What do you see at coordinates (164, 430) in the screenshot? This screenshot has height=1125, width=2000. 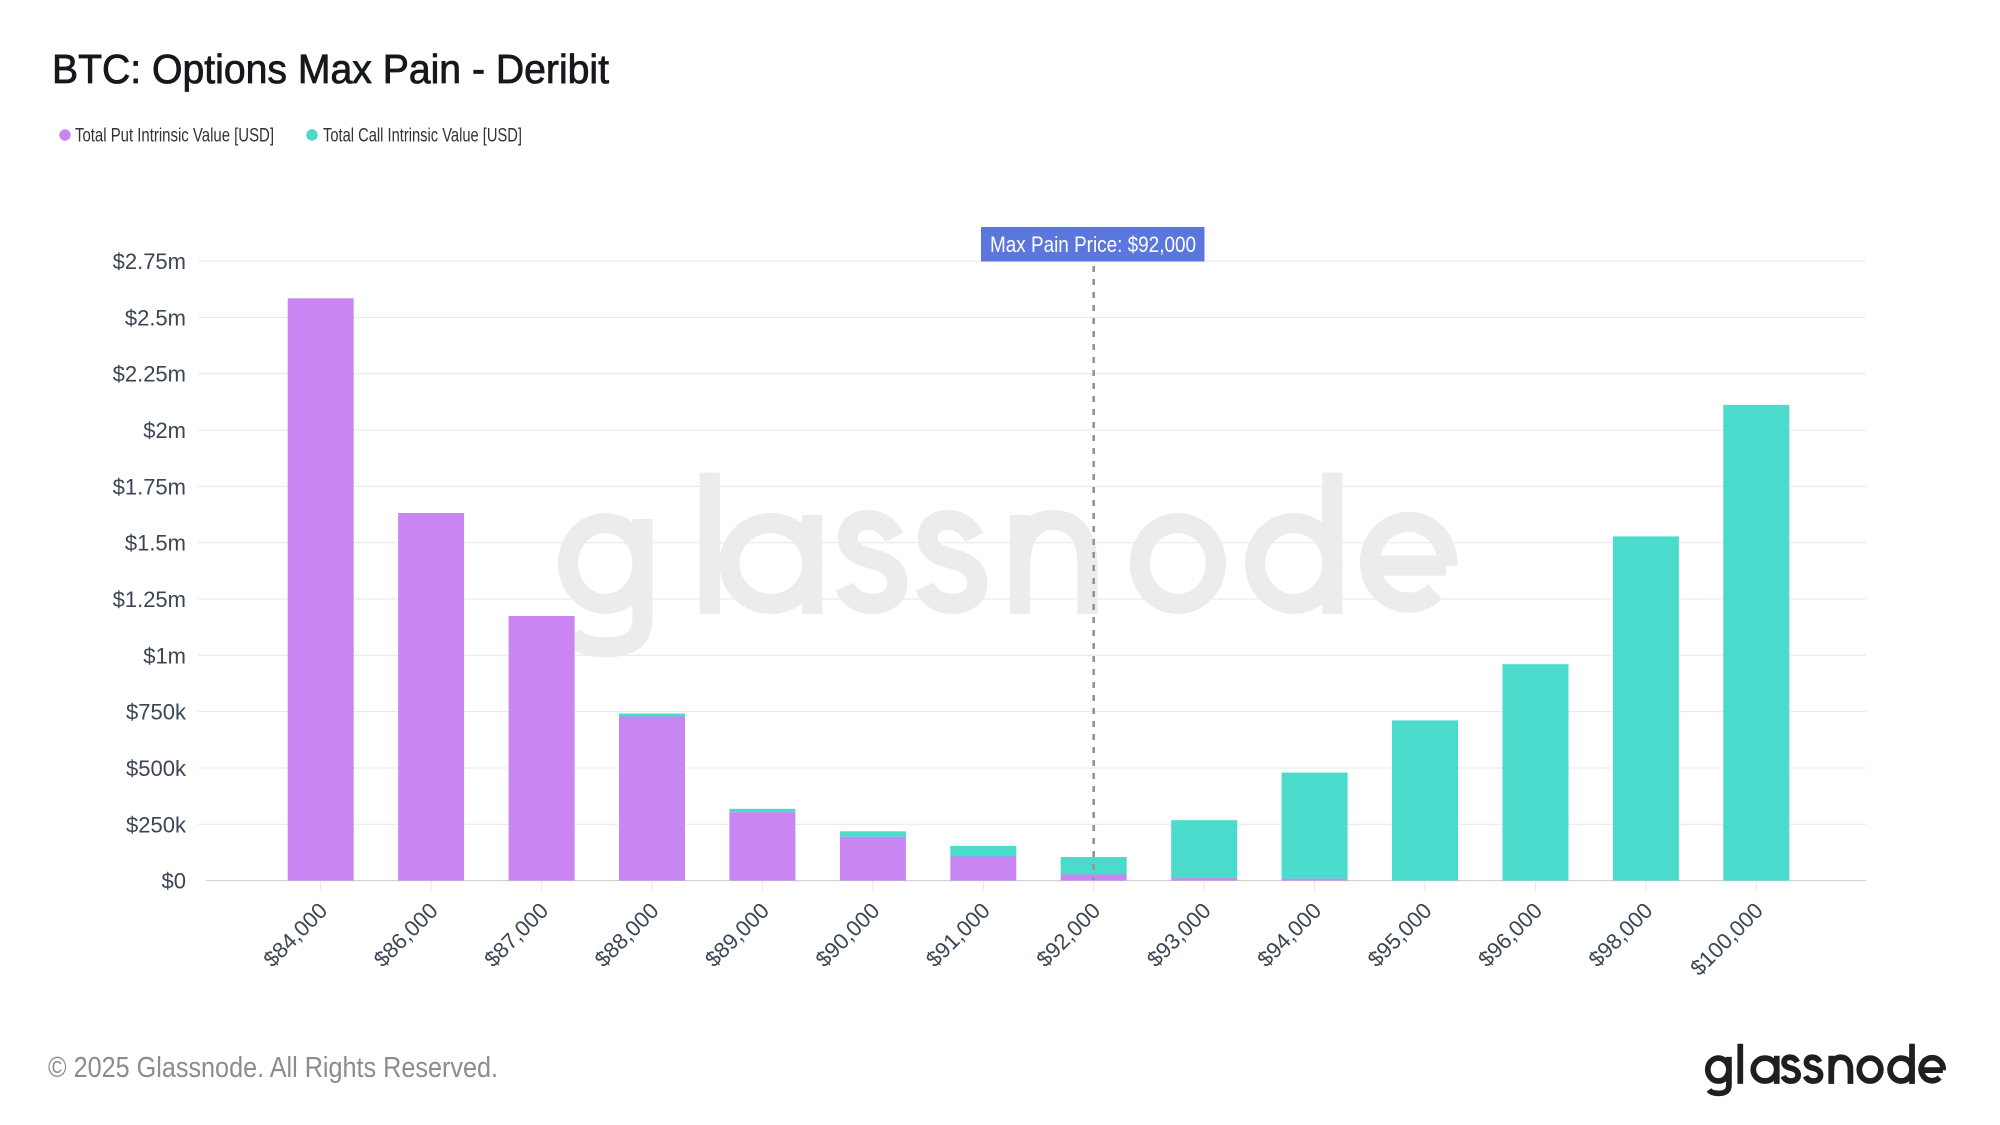 I see `svg-text: $2m` at bounding box center [164, 430].